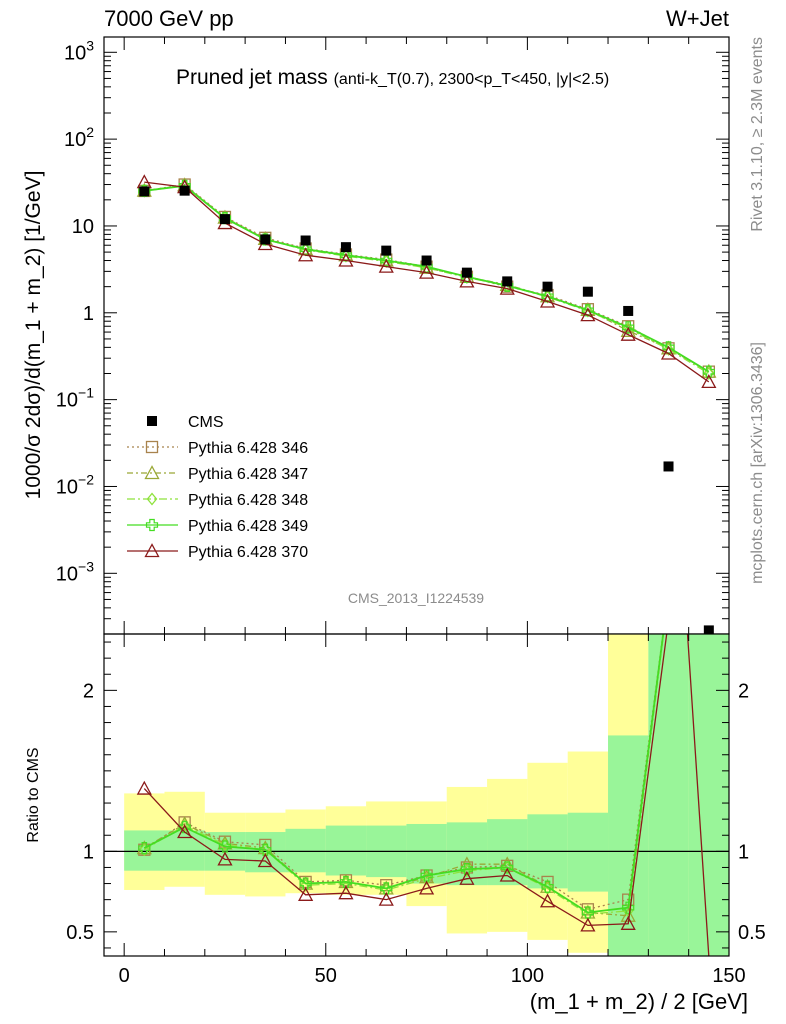 The height and width of the screenshot is (1024, 786). Describe the element at coordinates (75, 484) in the screenshot. I see `main-ytick-label-1: 10⁻²` at that location.